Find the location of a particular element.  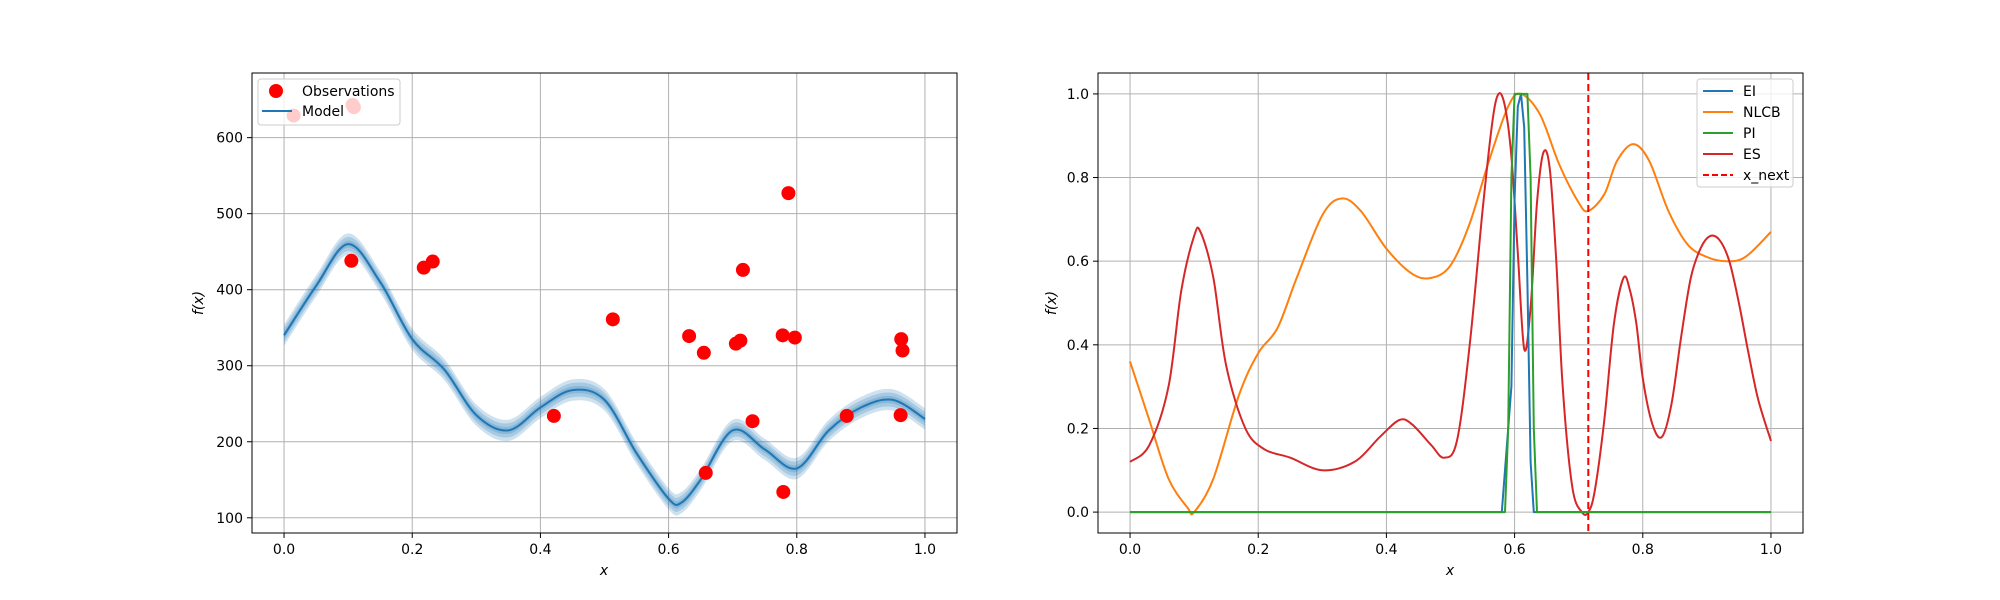

right-legend-box is located at coordinates (1745, 133).